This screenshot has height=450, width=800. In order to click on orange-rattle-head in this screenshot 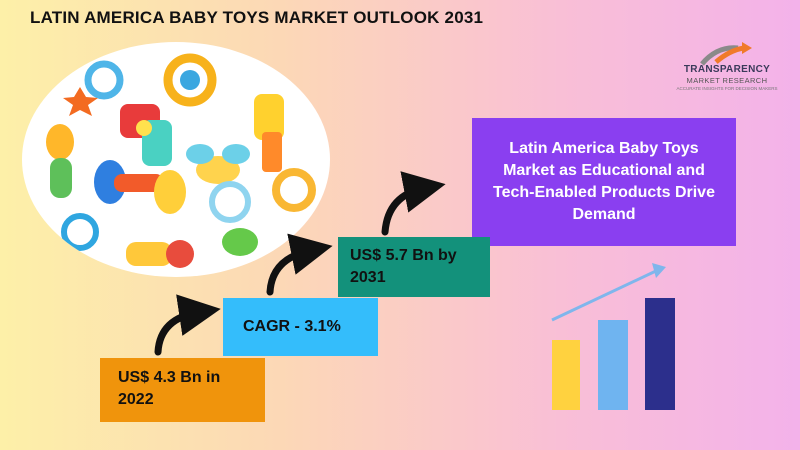, I will do `click(60, 142)`.